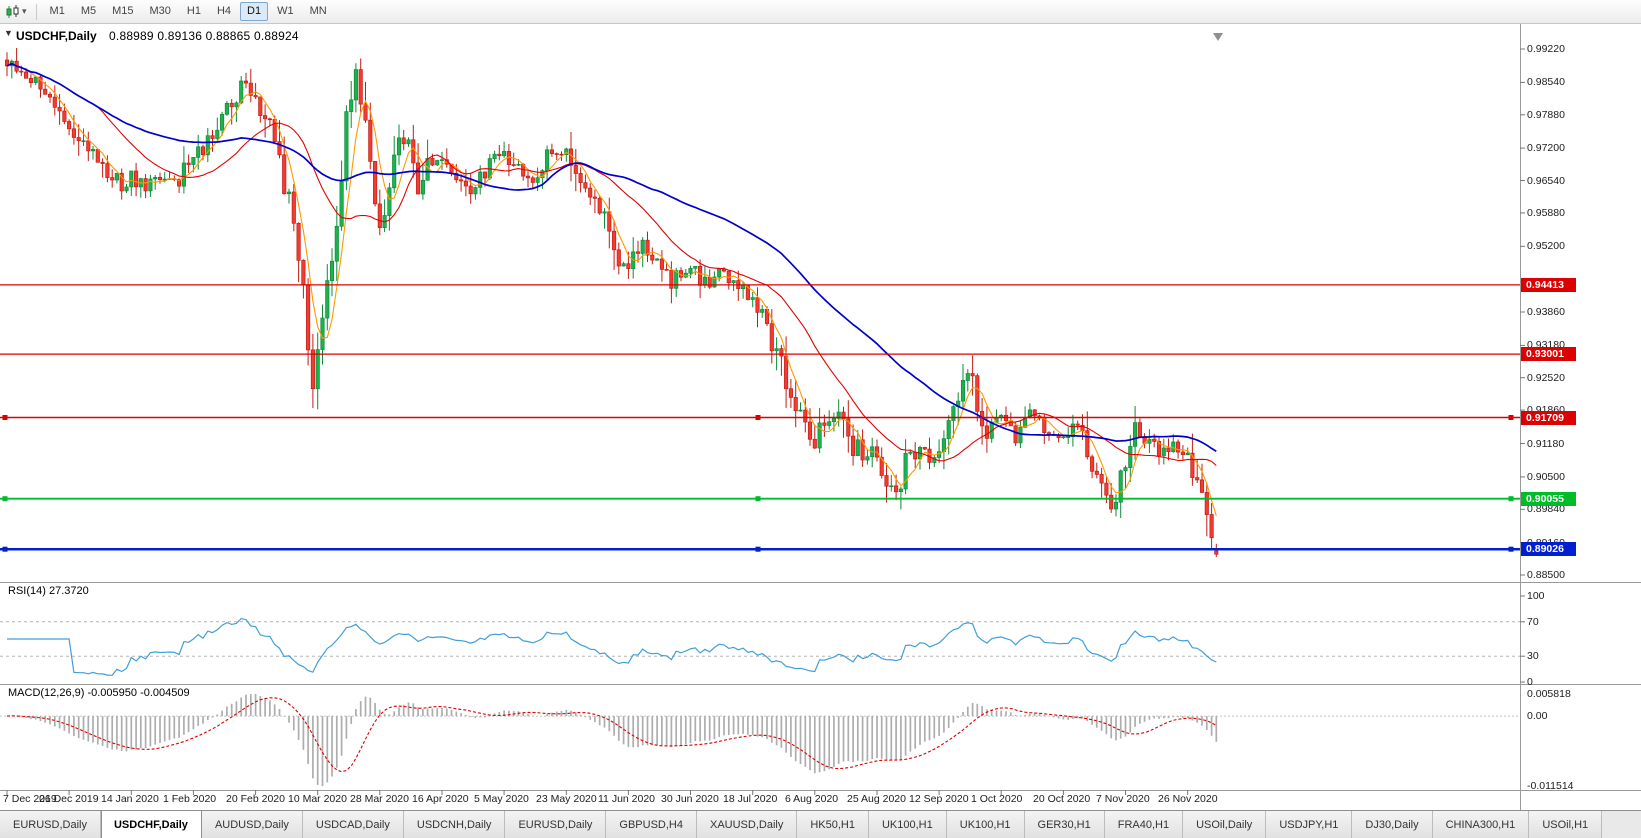 This screenshot has height=838, width=1641. I want to click on timeframe-button-m15: M15, so click(123, 11).